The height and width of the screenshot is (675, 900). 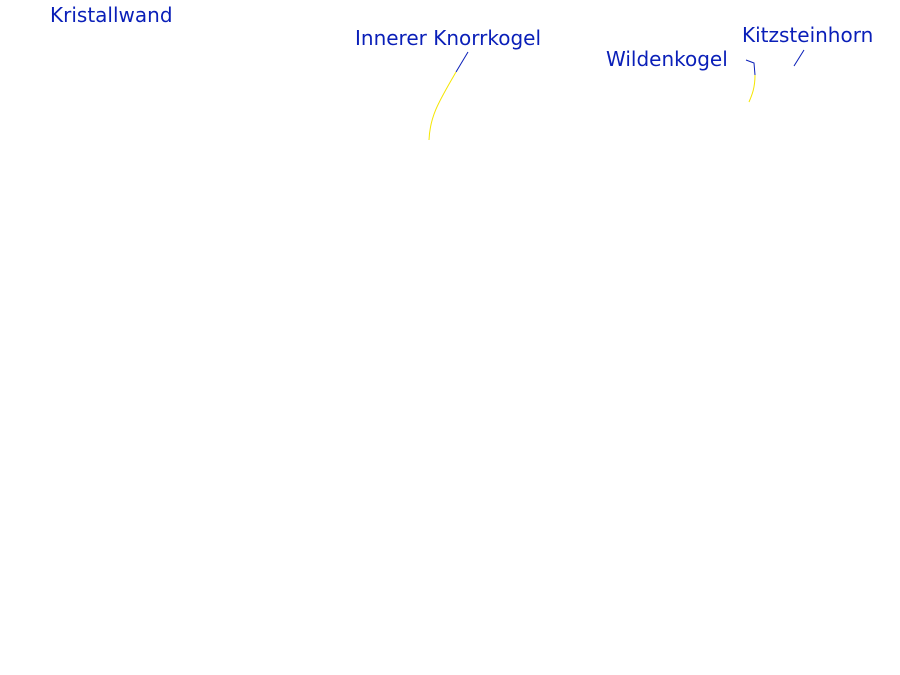 What do you see at coordinates (111, 15) in the screenshot?
I see `peak-label-kristallwand: Kristallwand` at bounding box center [111, 15].